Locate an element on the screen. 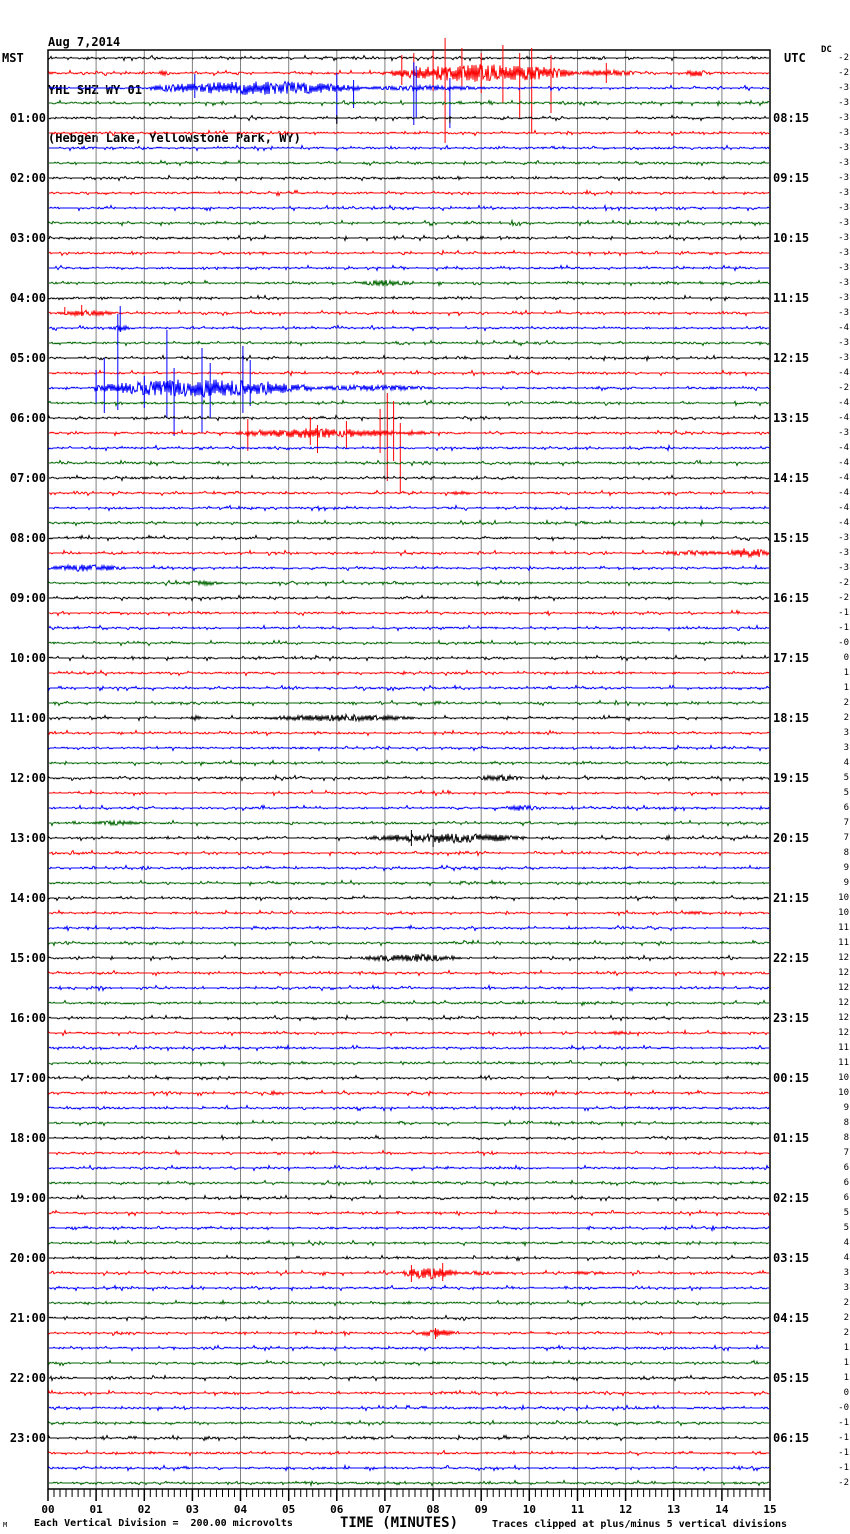 The image size is (850, 1534). title-location: (Hebgen Lake, Yellowstone Park, WY) is located at coordinates (174, 138).